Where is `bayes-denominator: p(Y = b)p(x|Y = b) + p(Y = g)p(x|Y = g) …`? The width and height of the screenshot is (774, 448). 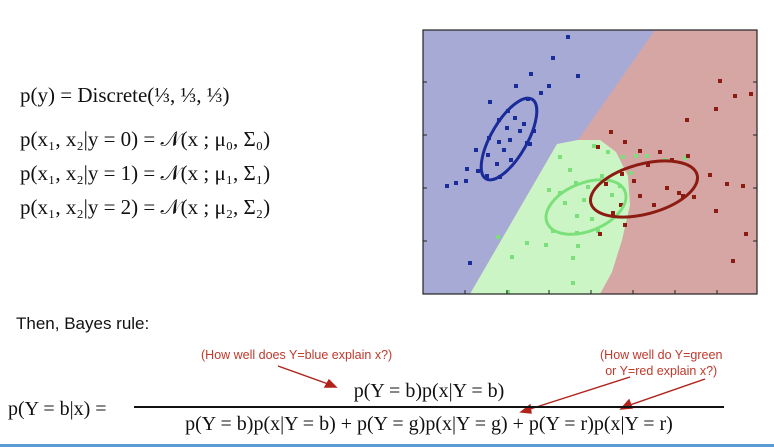 bayes-denominator: p(Y = b)p(x|Y = b) + p(Y = g)p(x|Y = g) … is located at coordinates (429, 423).